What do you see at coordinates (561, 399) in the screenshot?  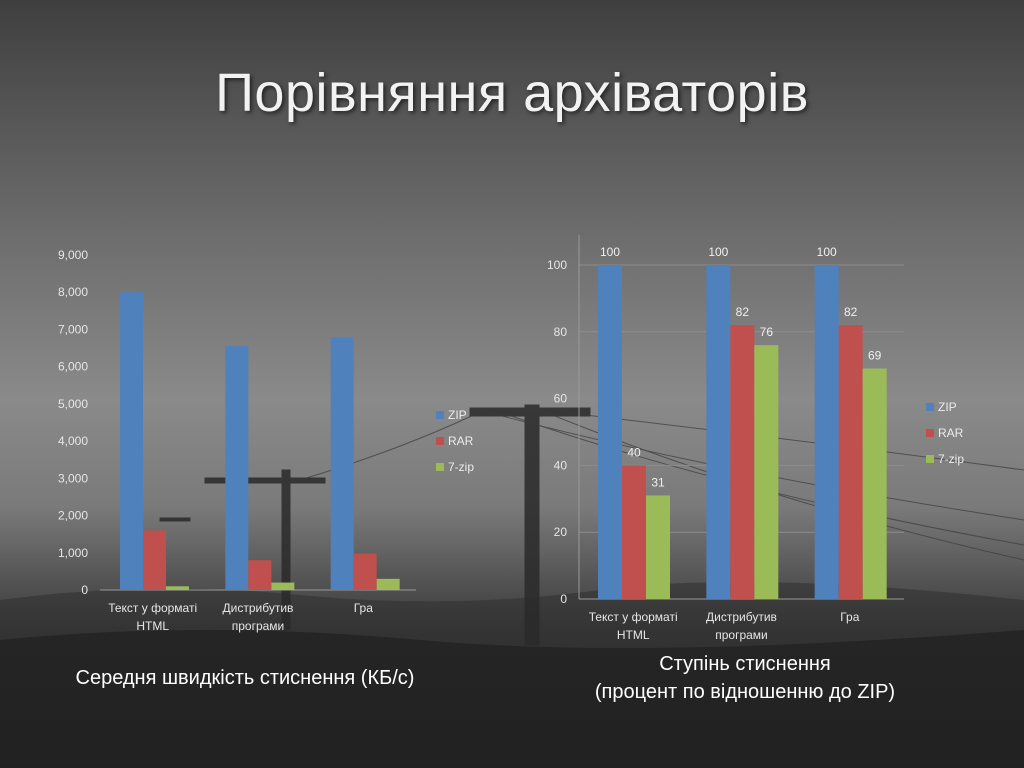 I see `y-tick-label: 60` at bounding box center [561, 399].